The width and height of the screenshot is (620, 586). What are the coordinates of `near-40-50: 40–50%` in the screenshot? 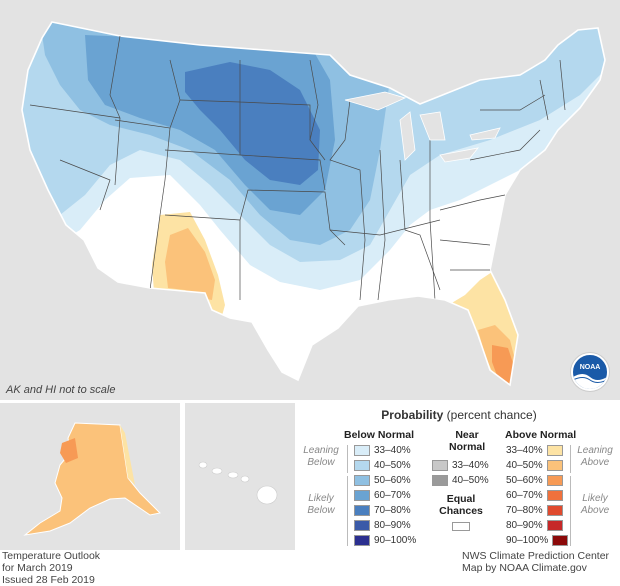 It's located at (460, 481).